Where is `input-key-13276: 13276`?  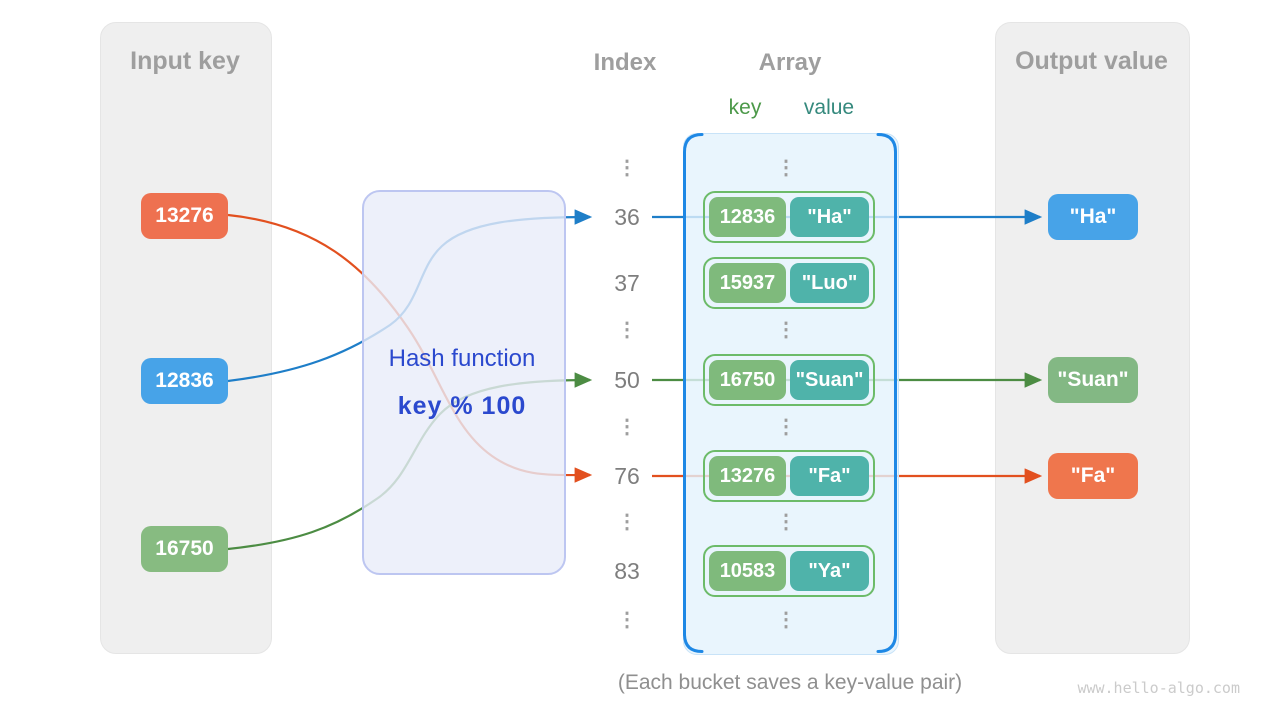
input-key-13276: 13276 is located at coordinates (184, 216).